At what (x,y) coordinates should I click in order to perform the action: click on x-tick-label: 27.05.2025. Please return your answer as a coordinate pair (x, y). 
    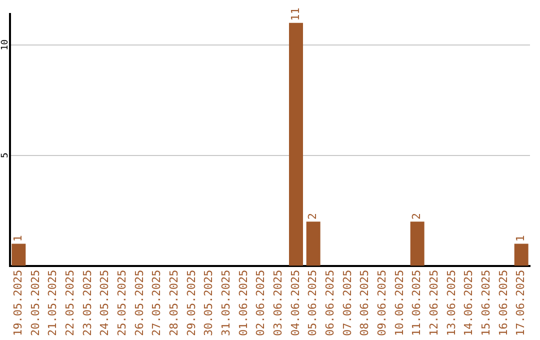
    Looking at the image, I should click on (157, 303).